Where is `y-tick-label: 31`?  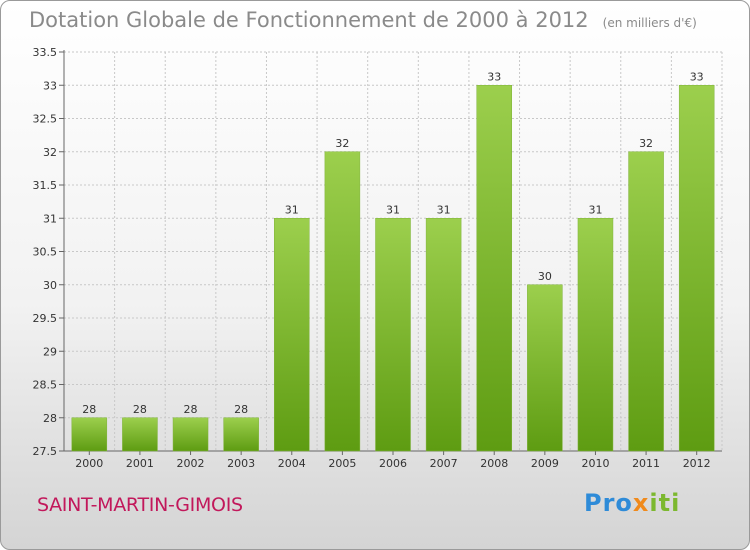
y-tick-label: 31 is located at coordinates (50, 218).